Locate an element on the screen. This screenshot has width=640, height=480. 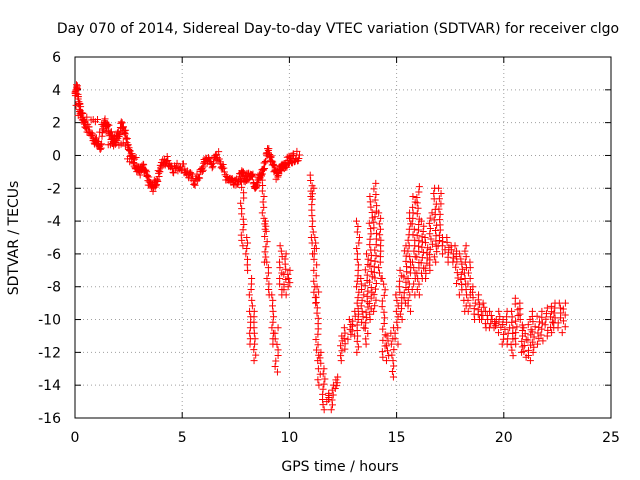
y-tick-label: 2 is located at coordinates (56, 124).